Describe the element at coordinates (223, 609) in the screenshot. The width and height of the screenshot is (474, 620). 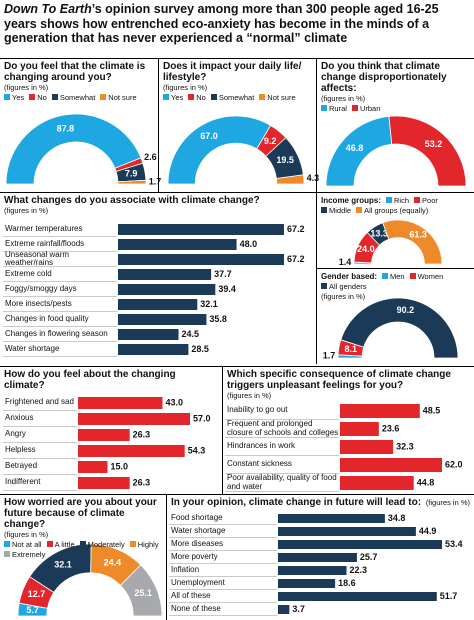
I see `category-label: None of these` at that location.